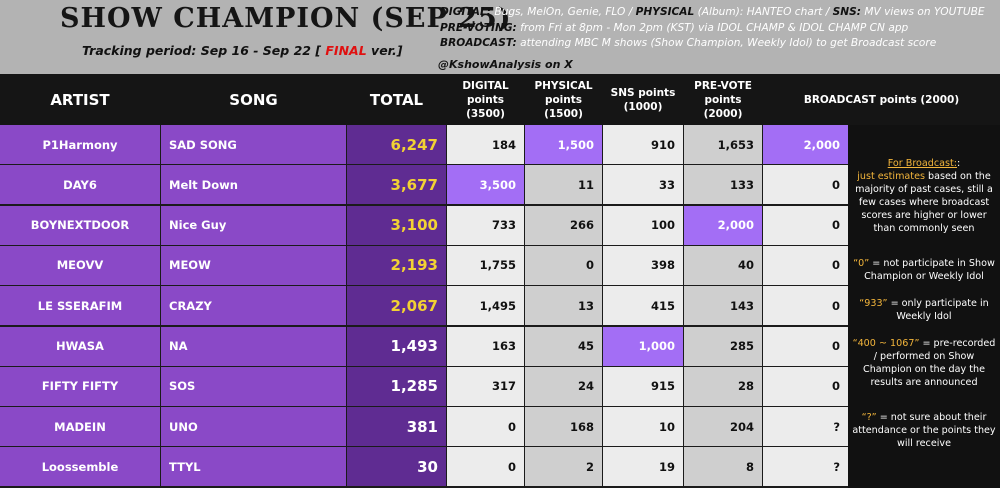  I want to click on prevote-cell: 204, so click(723, 427).